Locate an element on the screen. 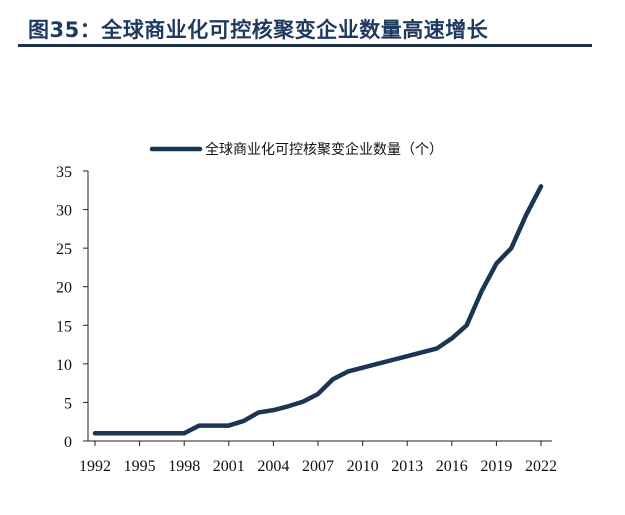 This screenshot has height=515, width=625. chart-legend: 全球商业化可控核聚变企业数量（个） is located at coordinates (296, 149).